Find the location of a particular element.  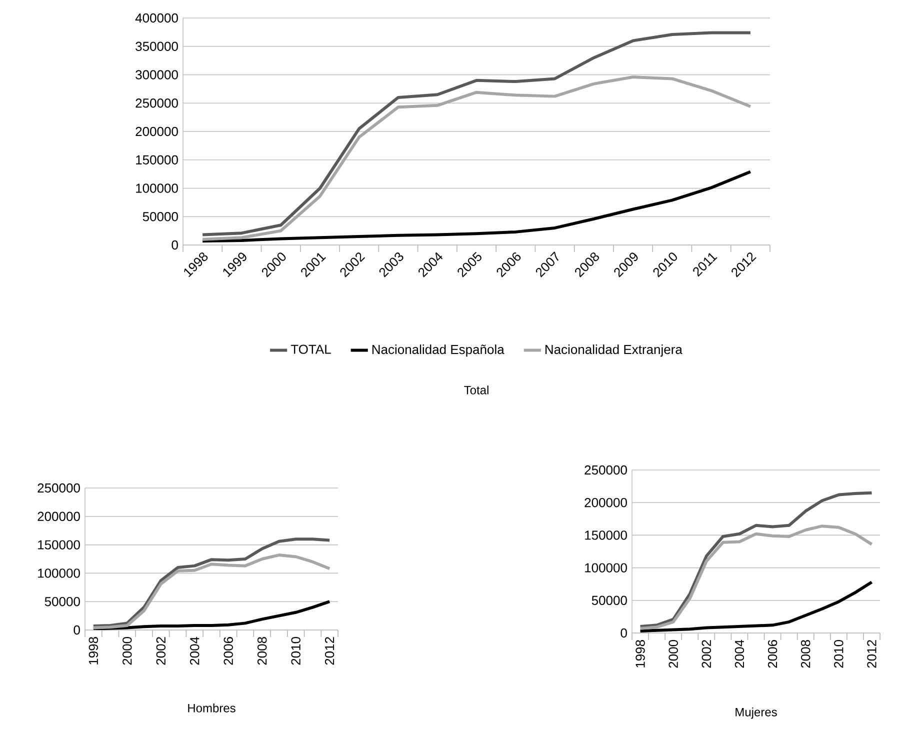

y-tick-label: 400000 is located at coordinates (156, 18).